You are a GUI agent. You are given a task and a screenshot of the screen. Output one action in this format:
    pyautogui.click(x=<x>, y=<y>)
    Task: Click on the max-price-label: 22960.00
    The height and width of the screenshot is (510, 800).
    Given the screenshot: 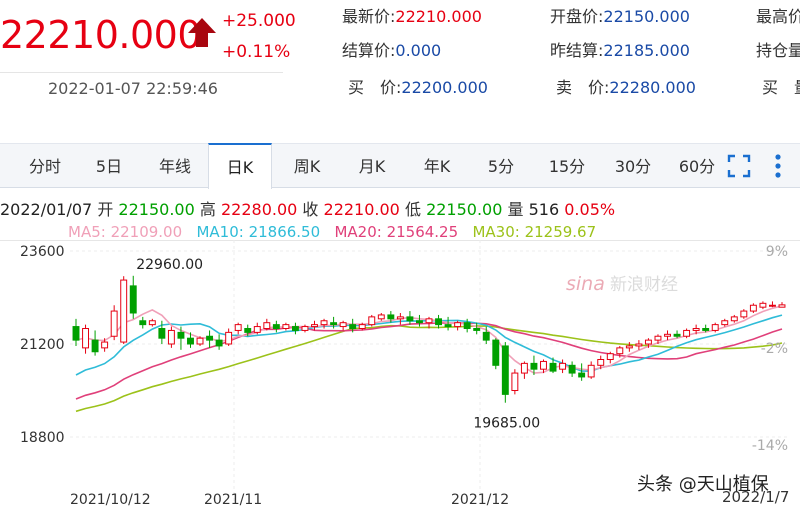 What is the action you would take?
    pyautogui.click(x=169, y=265)
    